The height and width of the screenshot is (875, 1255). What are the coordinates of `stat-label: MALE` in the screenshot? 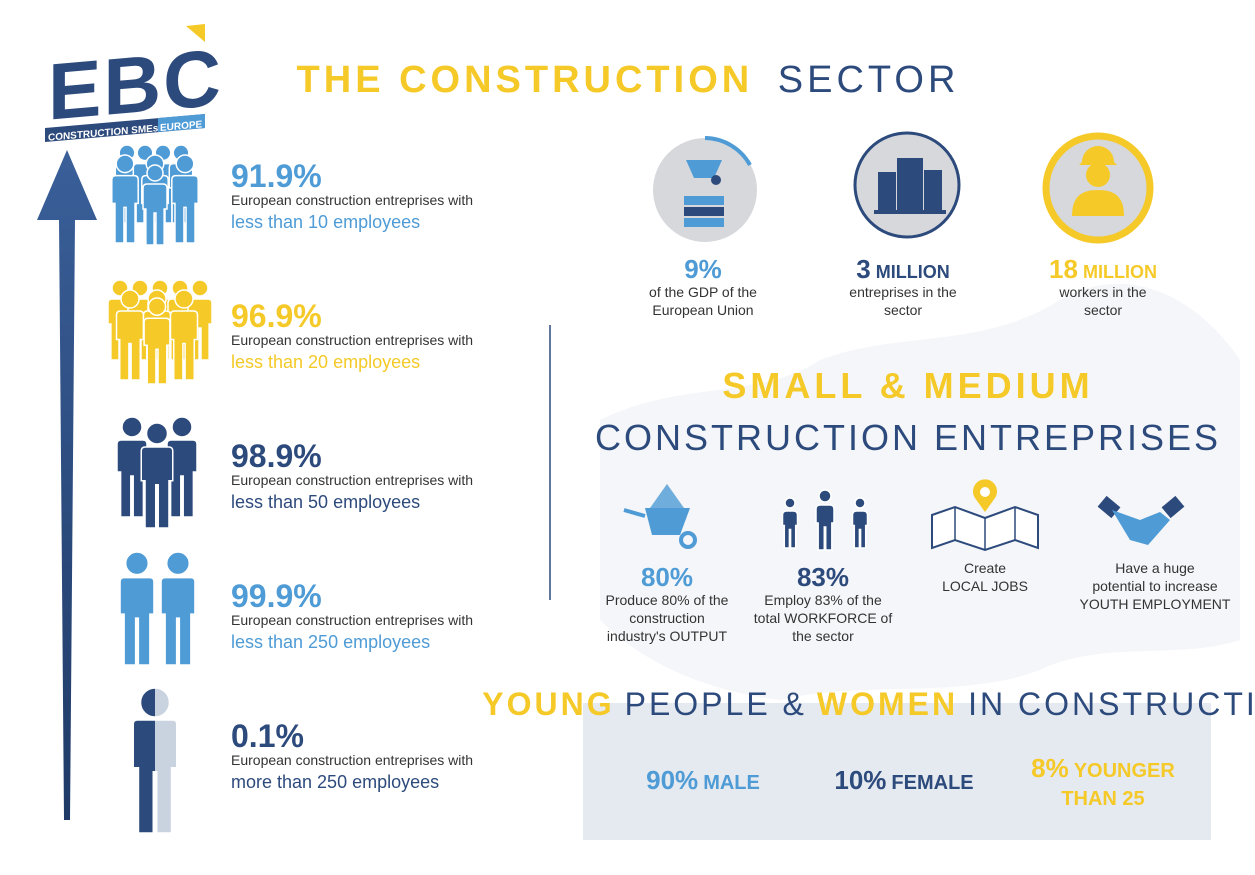 It's located at (731, 783).